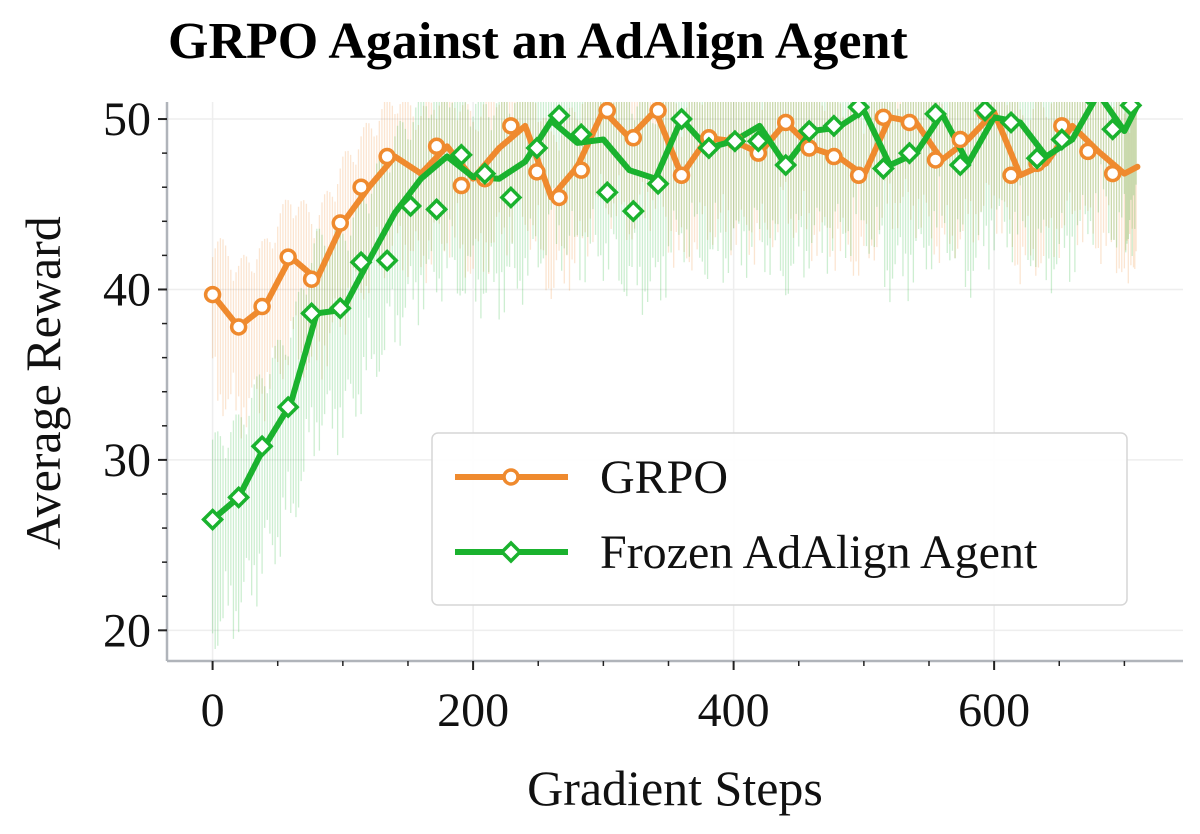 This screenshot has width=1200, height=834. Describe the element at coordinates (511, 552) in the screenshot. I see `legend-marker-adalign` at that location.